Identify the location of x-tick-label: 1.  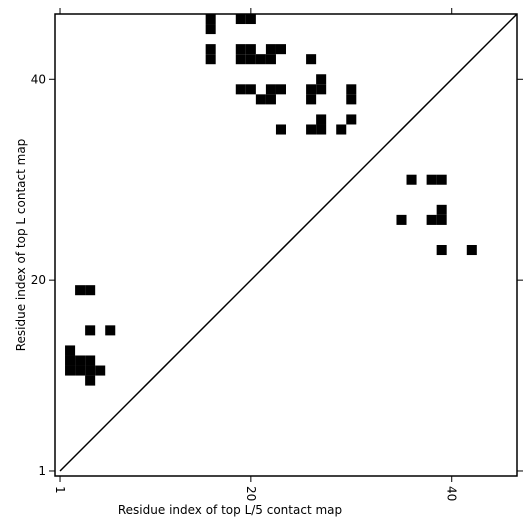
(60, 490).